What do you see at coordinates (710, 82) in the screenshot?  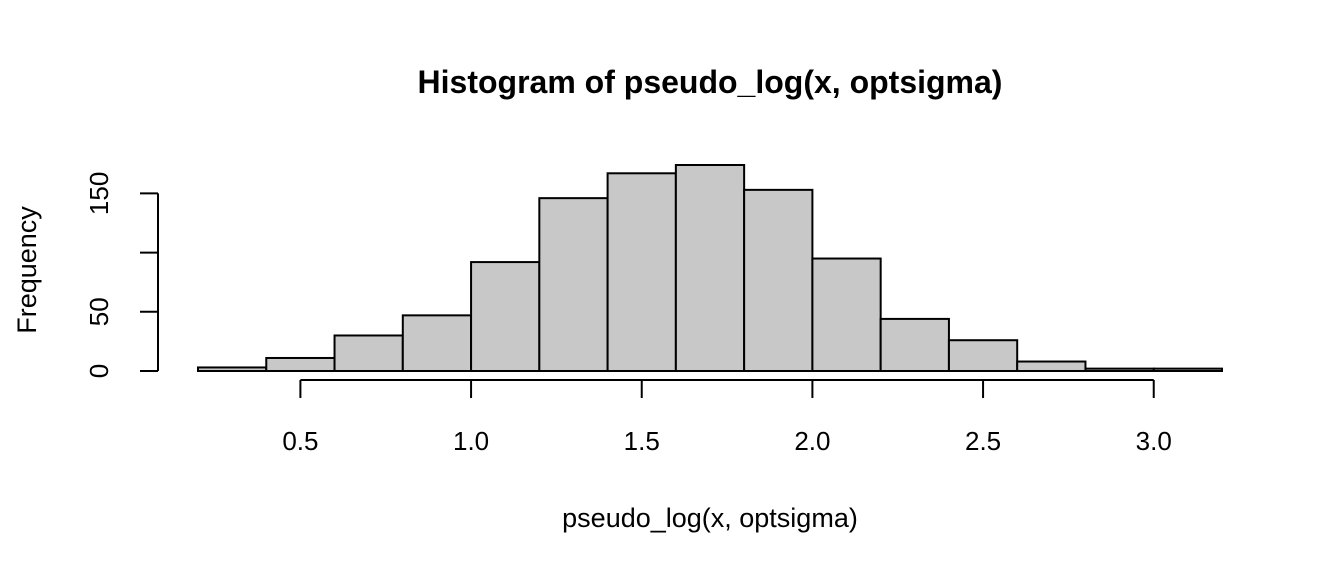 I see `chart-title: Histogram of pseudo_log(x, optsigma)` at bounding box center [710, 82].